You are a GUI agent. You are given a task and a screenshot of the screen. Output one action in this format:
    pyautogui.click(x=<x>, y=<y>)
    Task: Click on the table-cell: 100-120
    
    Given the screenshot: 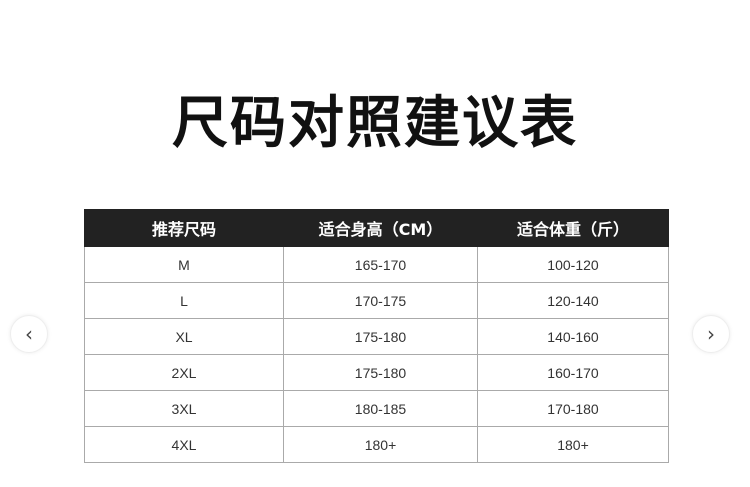 What is the action you would take?
    pyautogui.click(x=573, y=264)
    